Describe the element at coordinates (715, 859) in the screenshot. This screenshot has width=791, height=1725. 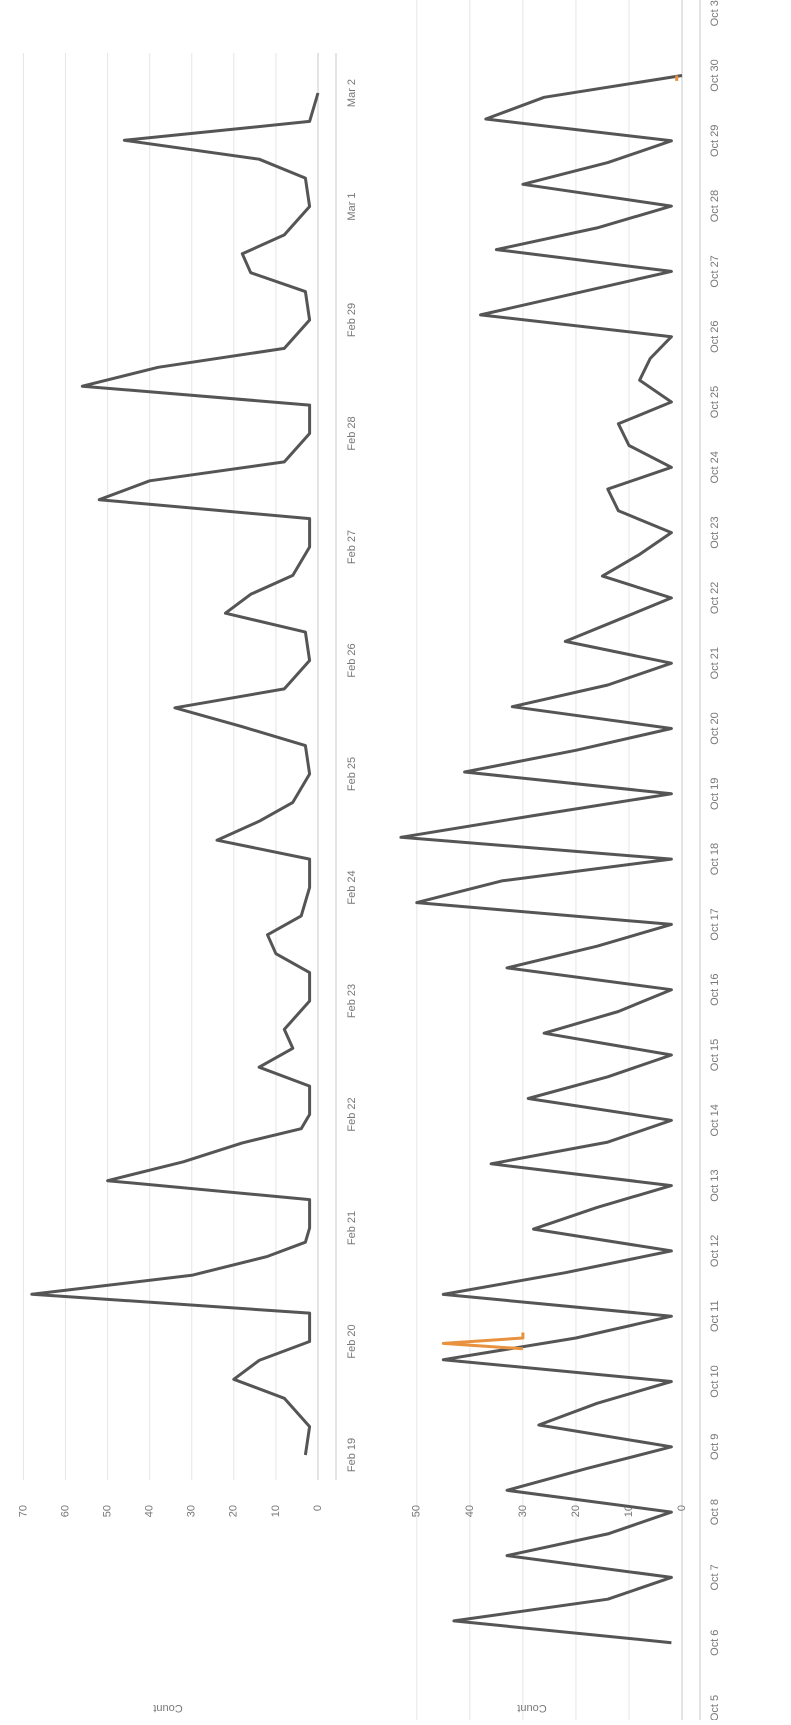
I see `date-tick-label: Oct 18` at that location.